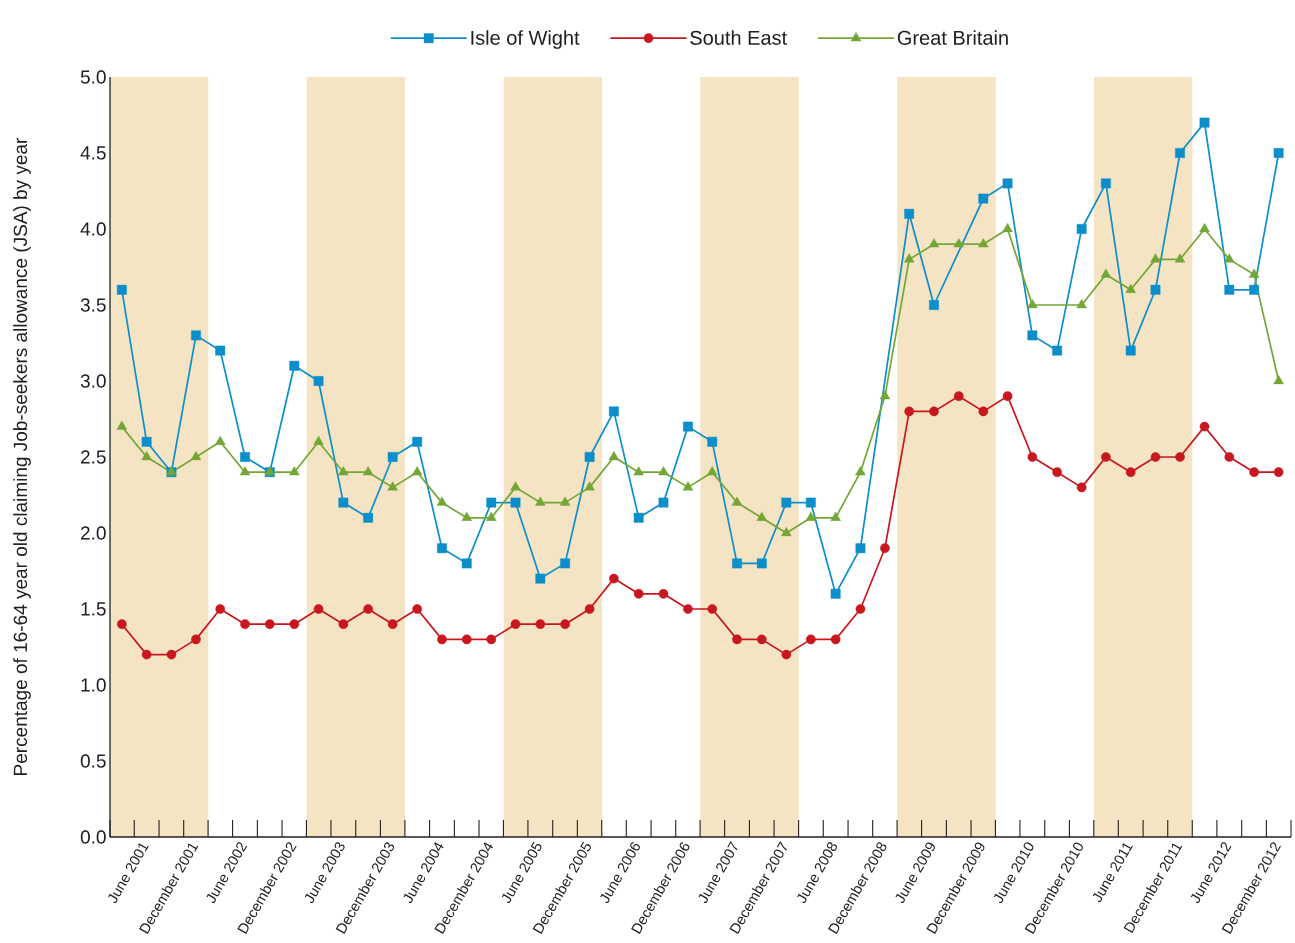  I want to click on y-tick-label: 5.0, so click(93, 77).